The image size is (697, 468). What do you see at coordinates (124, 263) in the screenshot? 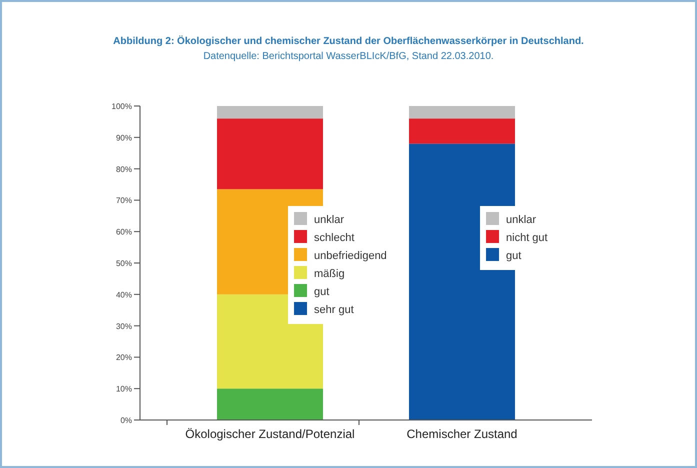
I see `y-tick-label: 50%` at bounding box center [124, 263].